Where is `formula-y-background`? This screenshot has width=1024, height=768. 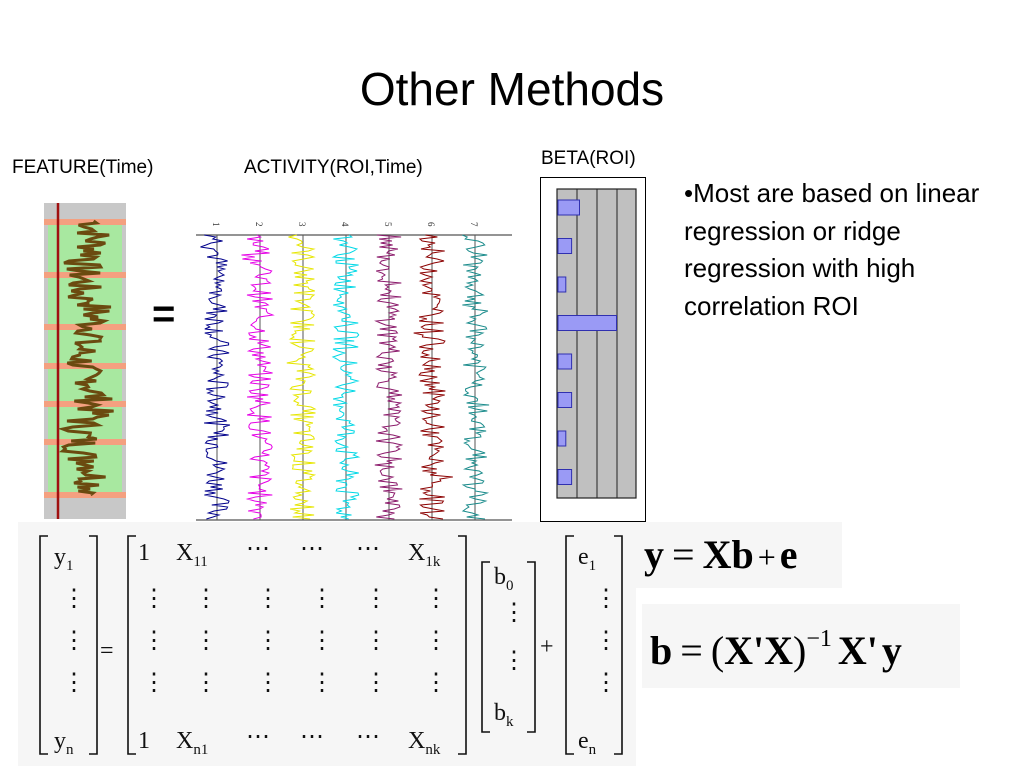 formula-y-background is located at coordinates (739, 555).